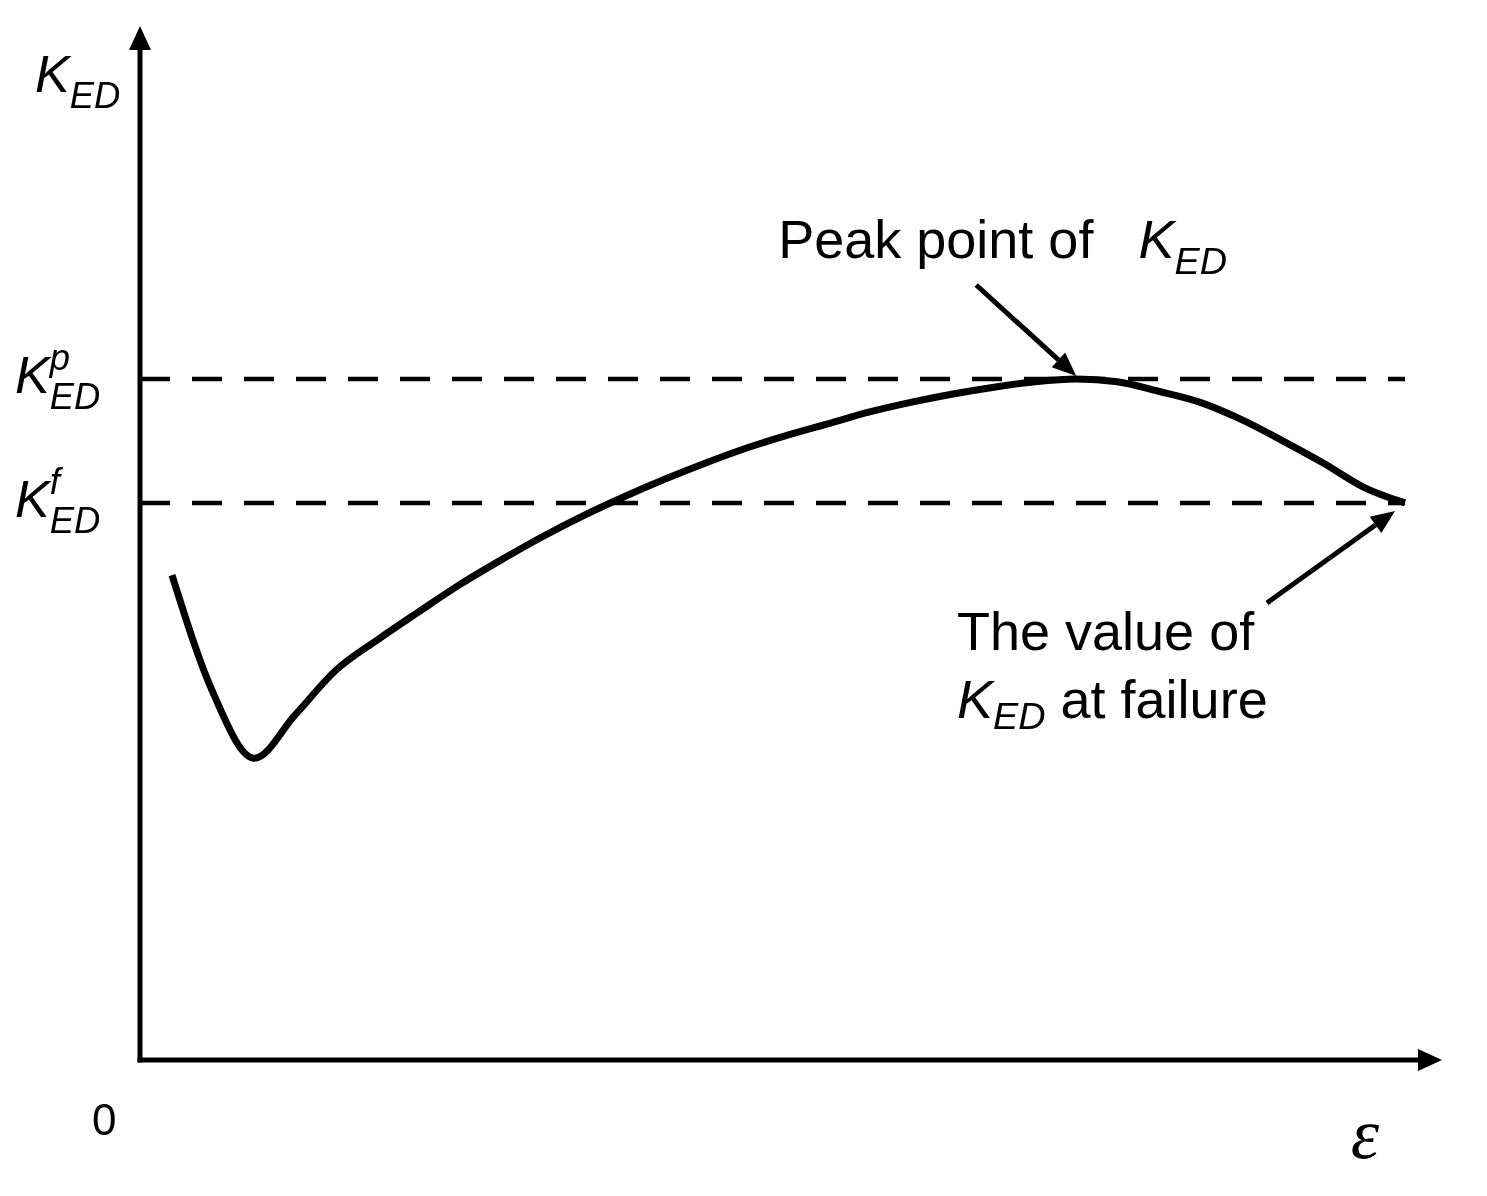  Describe the element at coordinates (1365, 1134) in the screenshot. I see `x-axis-title: ε` at that location.